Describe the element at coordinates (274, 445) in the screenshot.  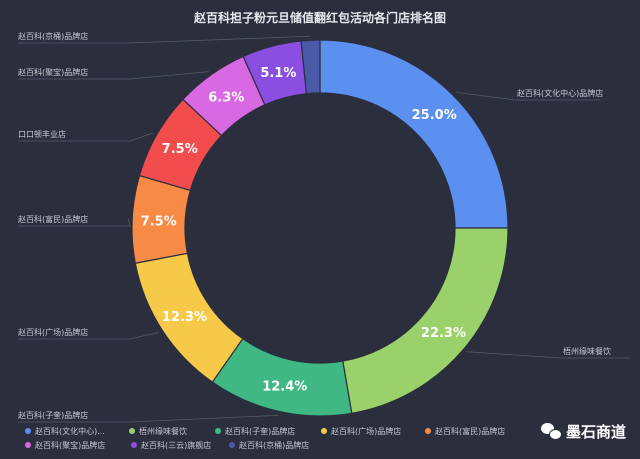
I see `legend-item-label: 赵百科(京桶)品牌店` at that location.